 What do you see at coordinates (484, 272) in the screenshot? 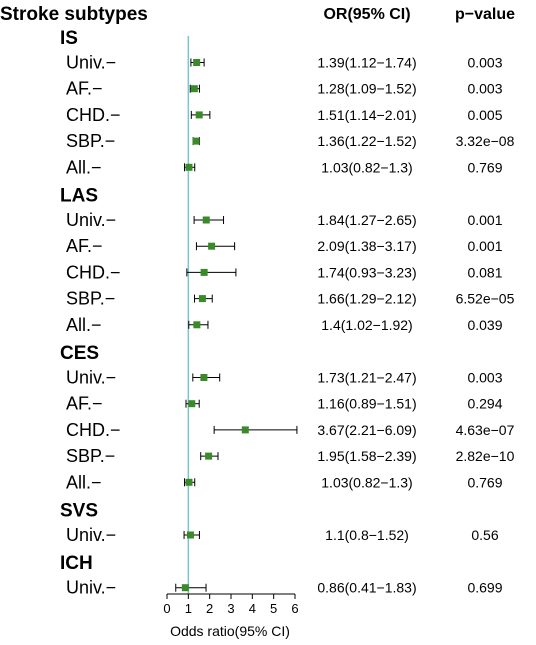
I see `p-value-las-chd: 0.081` at bounding box center [484, 272].